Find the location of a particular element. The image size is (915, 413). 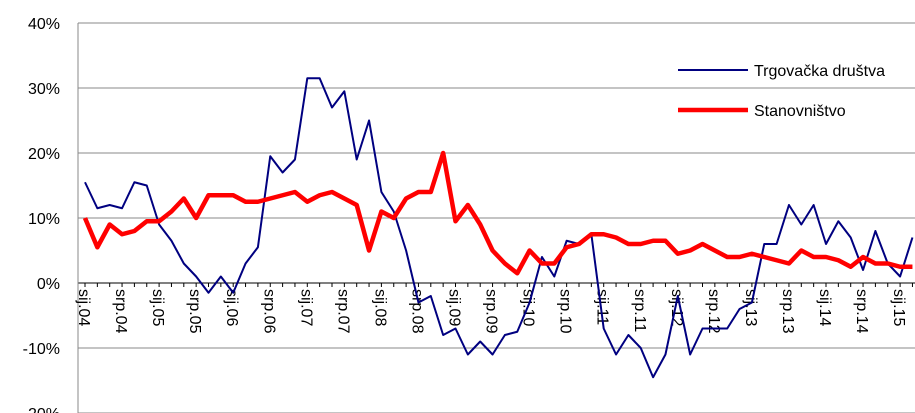

x-tick-label: srp.07 is located at coordinates (342, 311).